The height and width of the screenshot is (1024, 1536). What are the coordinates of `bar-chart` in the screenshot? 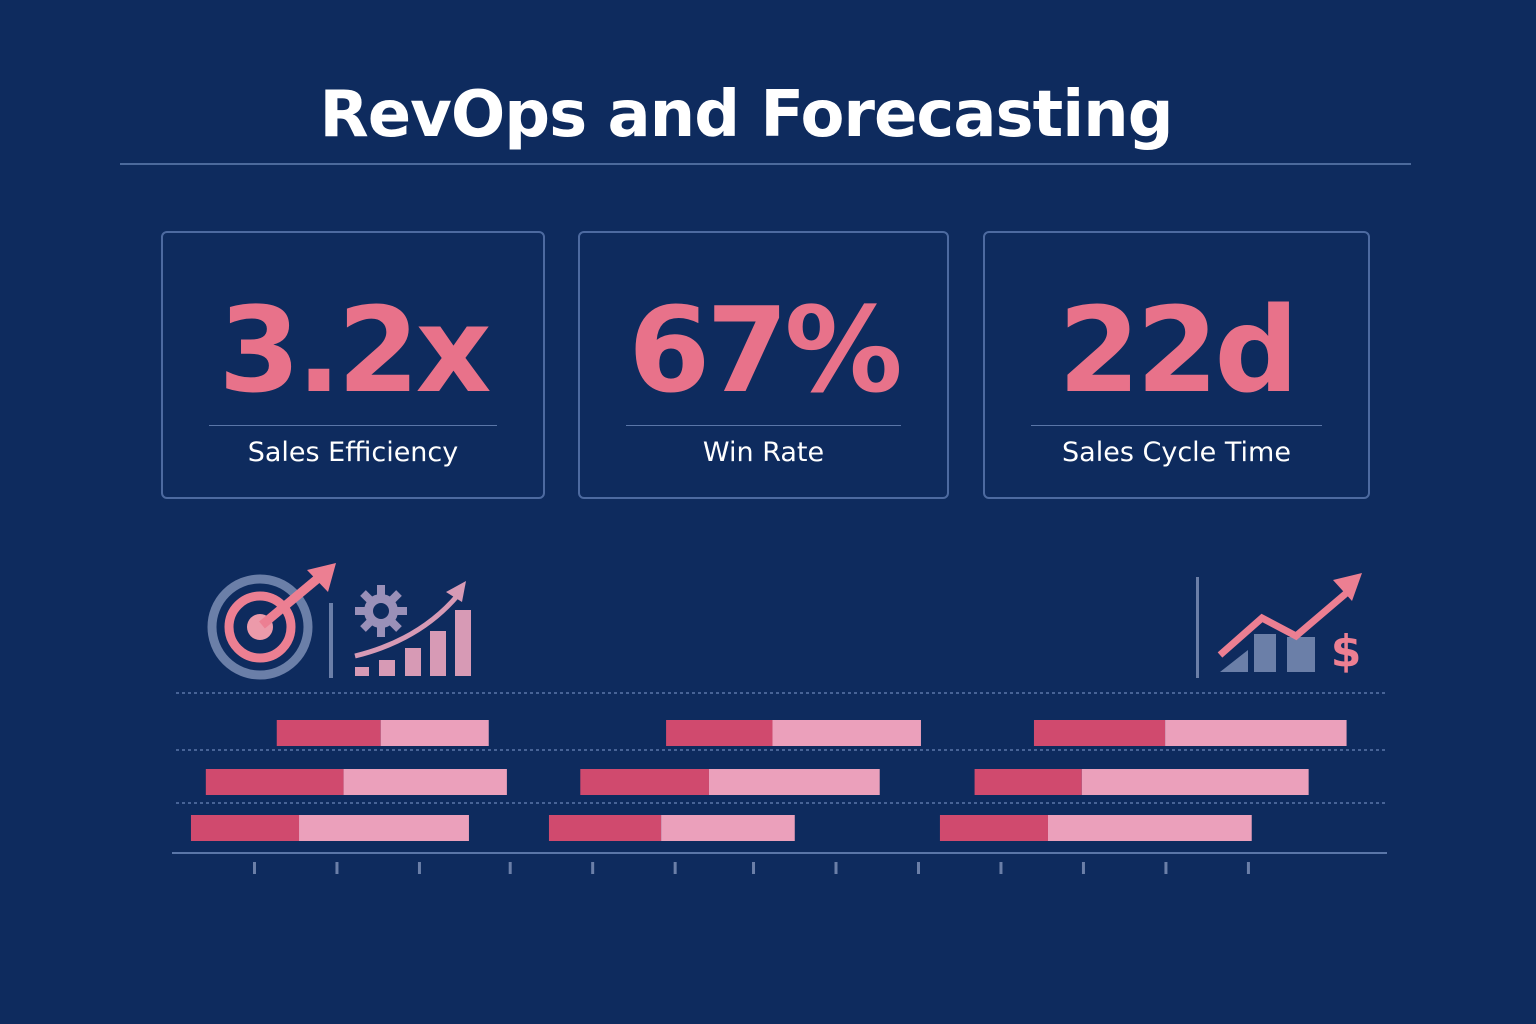 It's located at (779, 783).